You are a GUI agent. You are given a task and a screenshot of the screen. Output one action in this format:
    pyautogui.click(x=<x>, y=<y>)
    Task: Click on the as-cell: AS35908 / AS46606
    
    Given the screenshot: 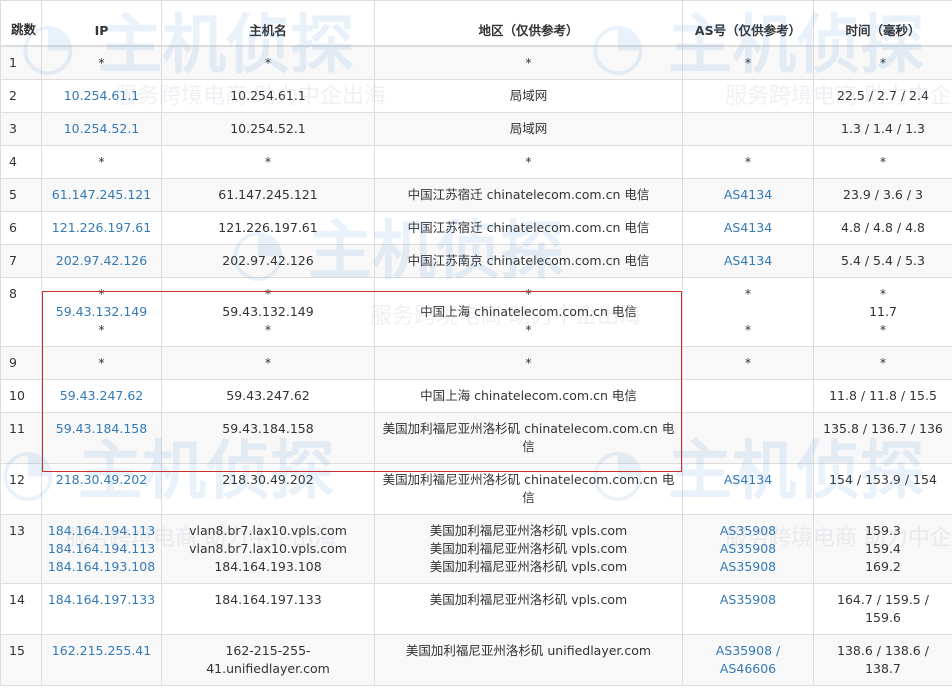 What is the action you would take?
    pyautogui.click(x=748, y=660)
    